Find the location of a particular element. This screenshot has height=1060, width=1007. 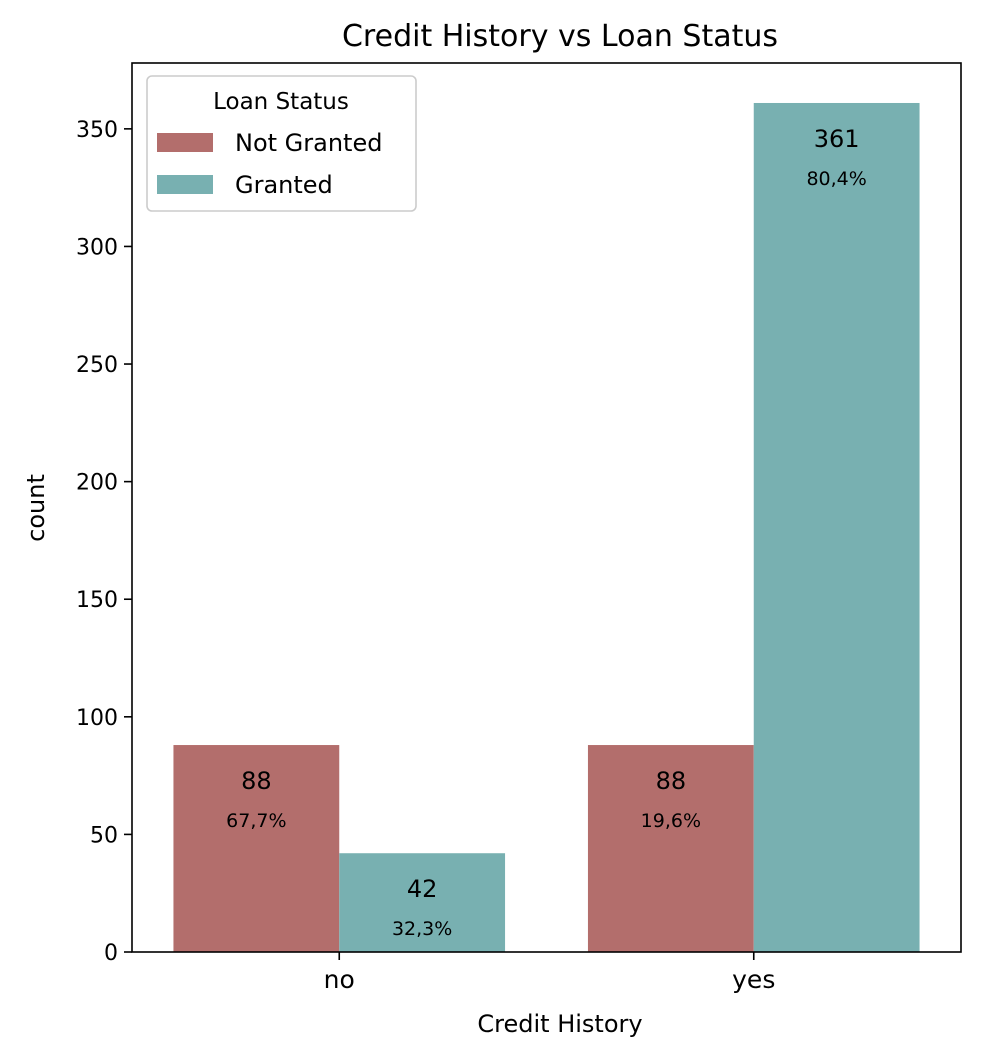

bar-not-granted-no is located at coordinates (256, 848).